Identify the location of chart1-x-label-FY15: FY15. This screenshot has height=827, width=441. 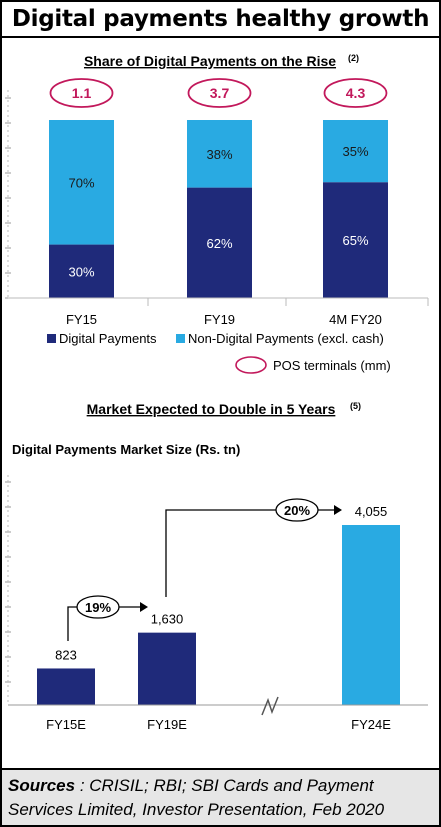
(81, 319).